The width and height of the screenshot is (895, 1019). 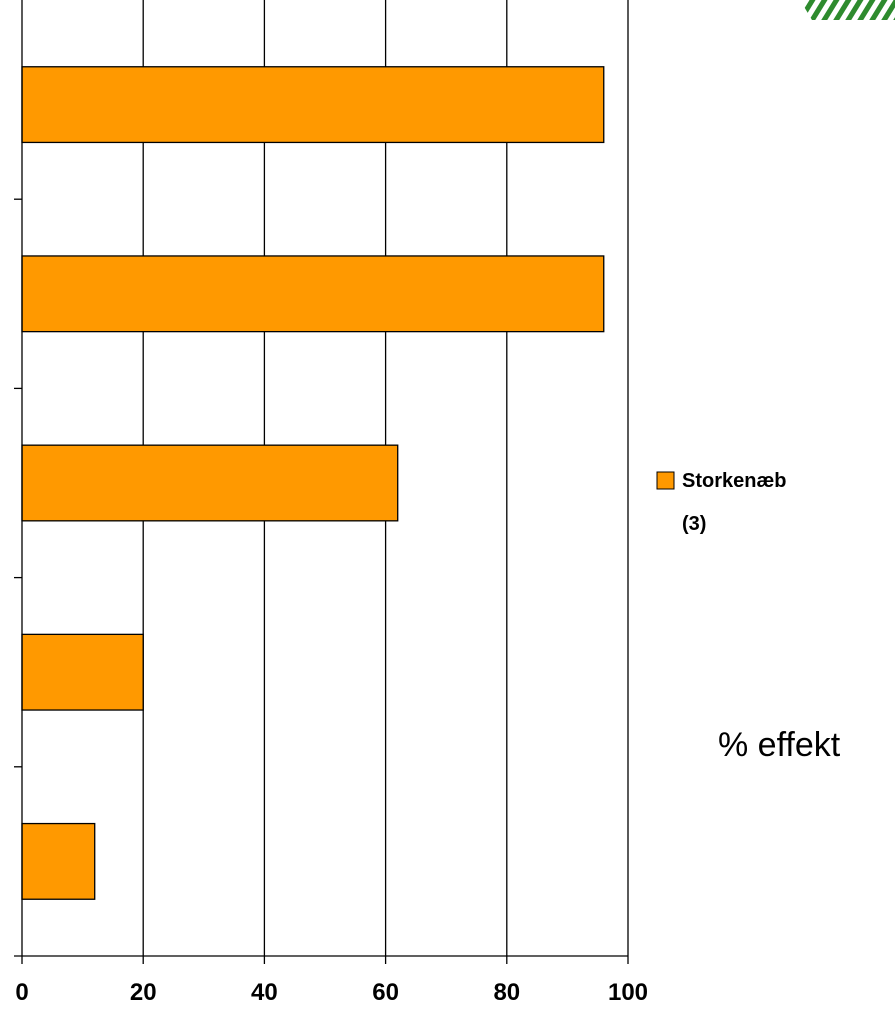 What do you see at coordinates (721, 502) in the screenshot?
I see `legend: Storkenæb (3)` at bounding box center [721, 502].